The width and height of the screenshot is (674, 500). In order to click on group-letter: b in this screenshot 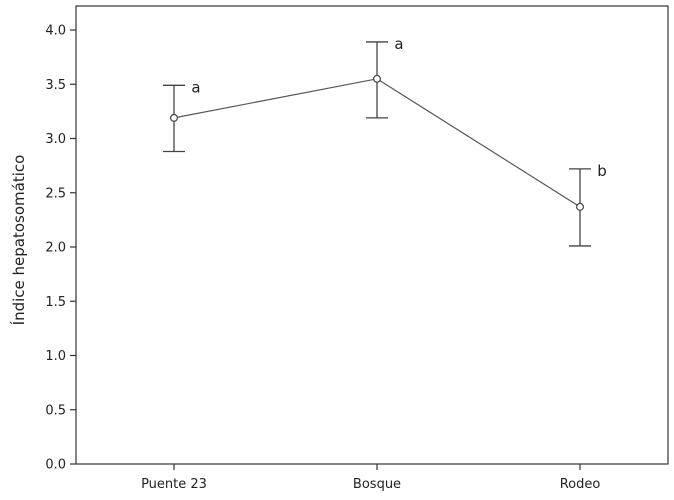, I will do `click(602, 171)`.